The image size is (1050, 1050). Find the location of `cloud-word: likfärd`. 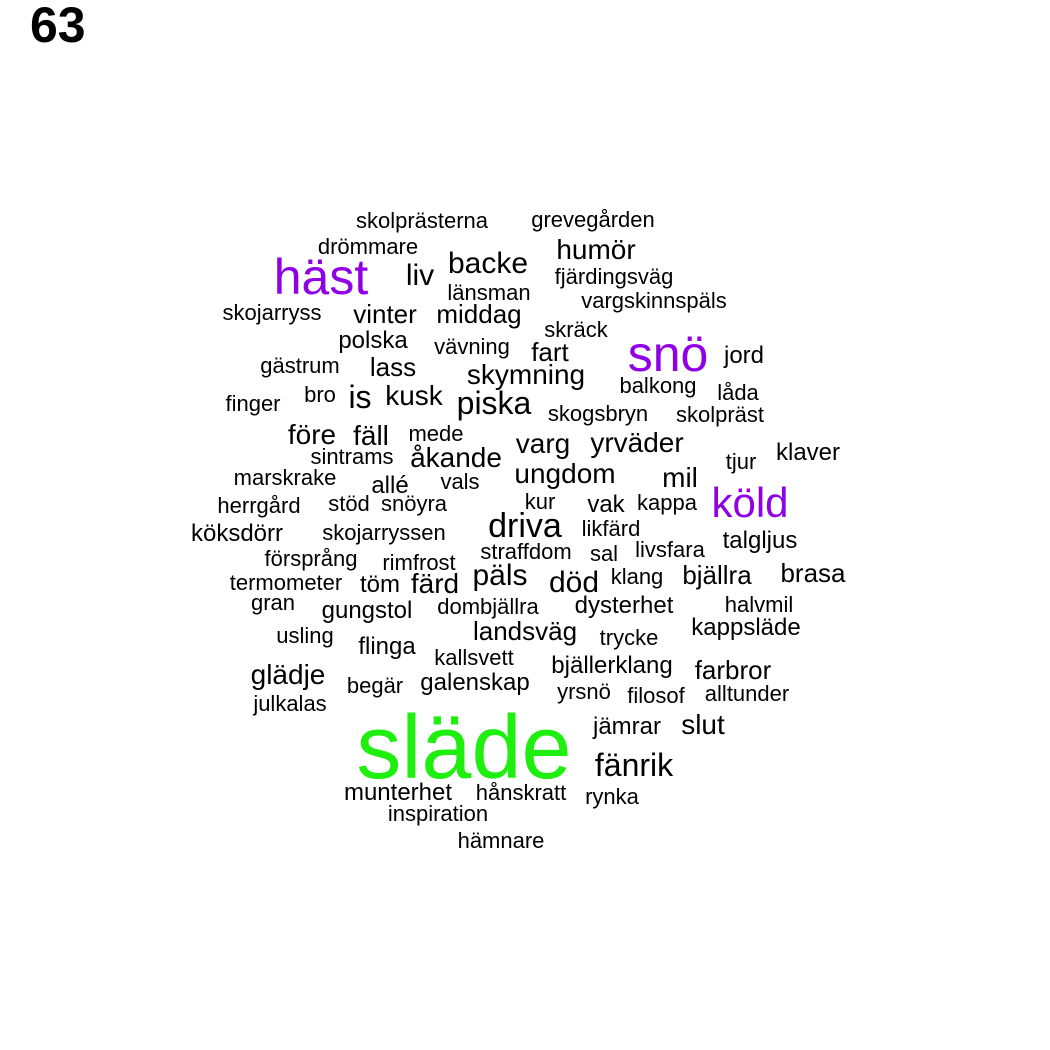

cloud-word: likfärd is located at coordinates (611, 528).